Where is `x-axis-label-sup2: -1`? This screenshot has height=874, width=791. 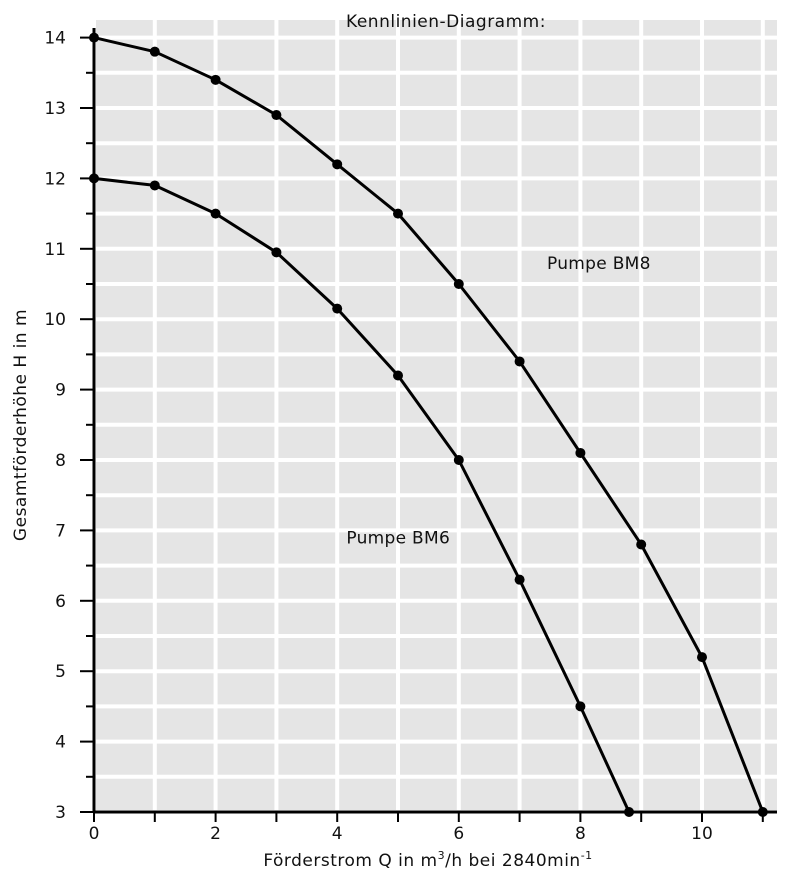 x-axis-label-sup2: -1 is located at coordinates (587, 855).